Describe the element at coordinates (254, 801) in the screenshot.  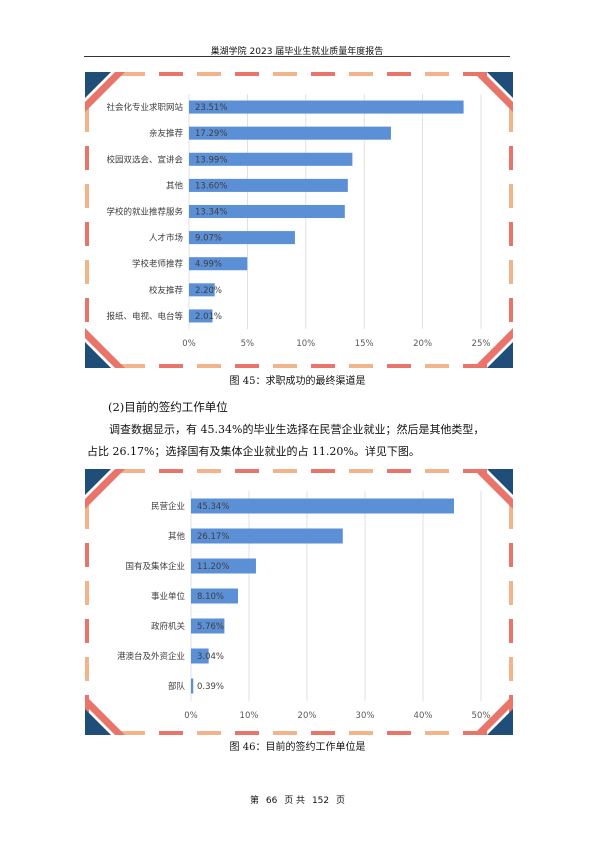
I see `footer-prefix: 第` at that location.